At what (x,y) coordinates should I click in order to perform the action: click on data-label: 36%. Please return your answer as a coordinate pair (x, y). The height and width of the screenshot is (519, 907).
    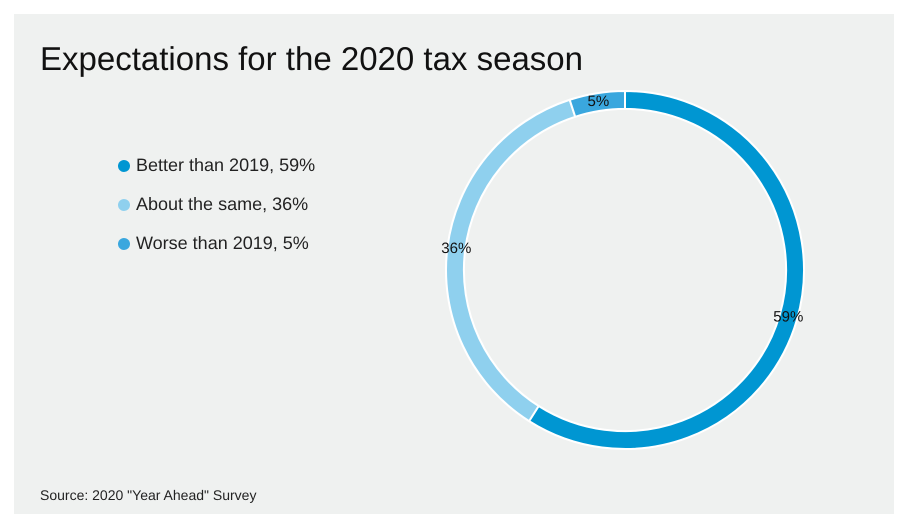
    Looking at the image, I should click on (456, 248).